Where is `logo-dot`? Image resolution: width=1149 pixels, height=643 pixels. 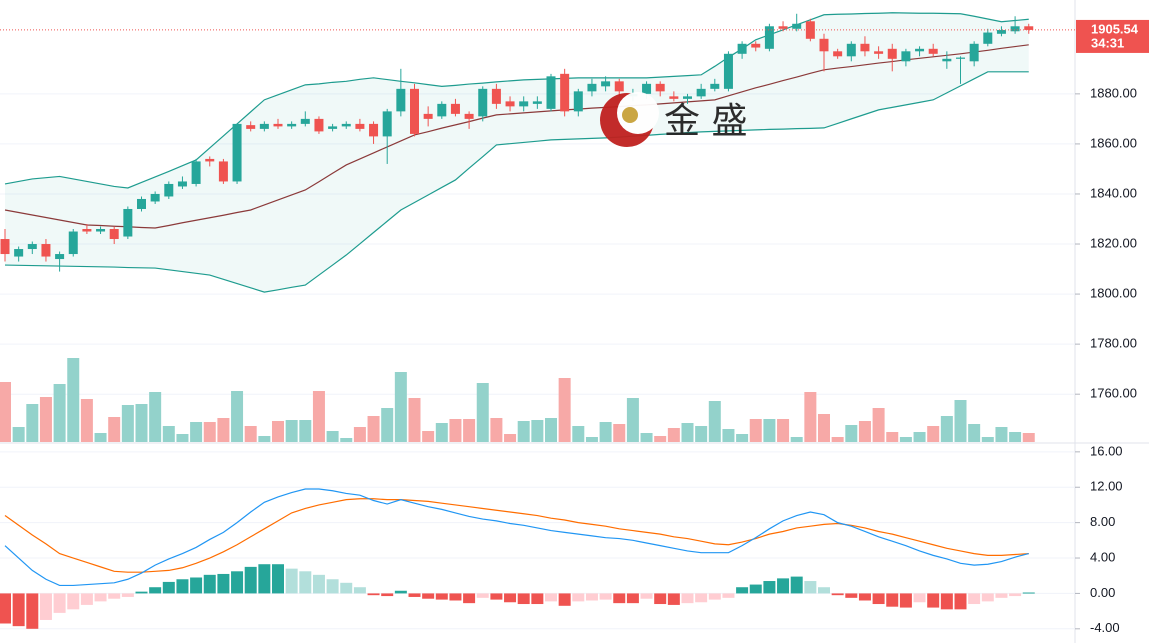 logo-dot is located at coordinates (630, 115).